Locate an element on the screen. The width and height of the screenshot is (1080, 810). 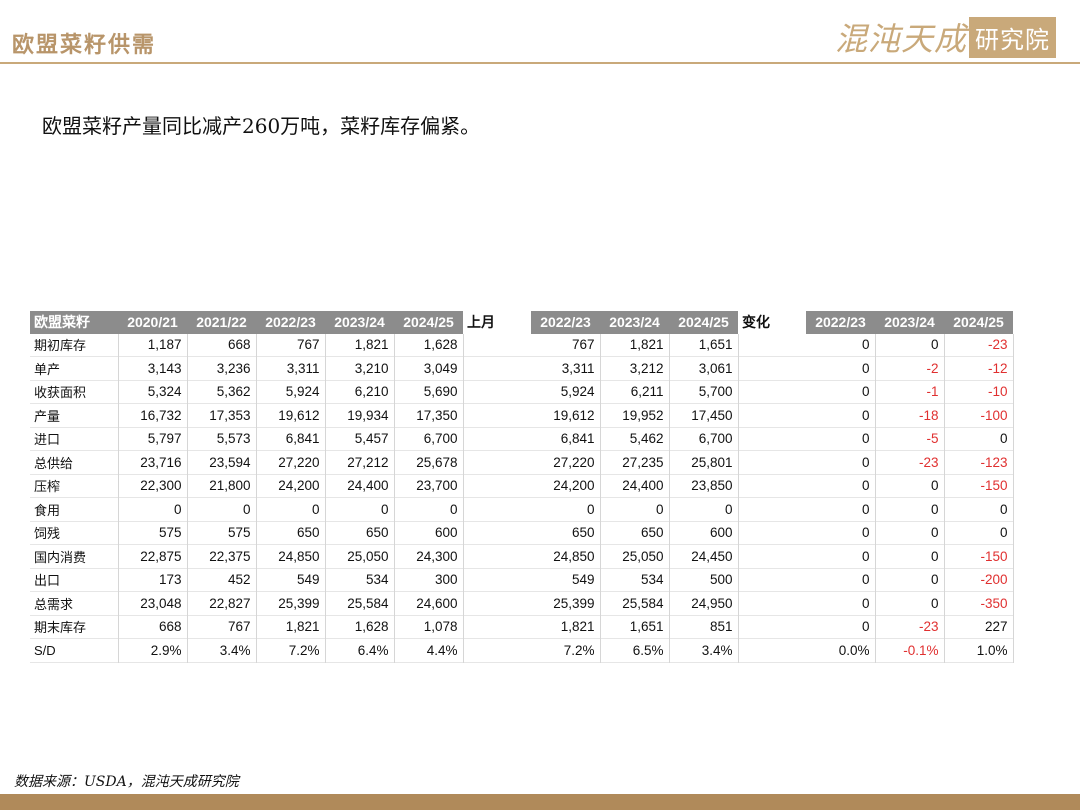
header-divider is located at coordinates (540, 63).